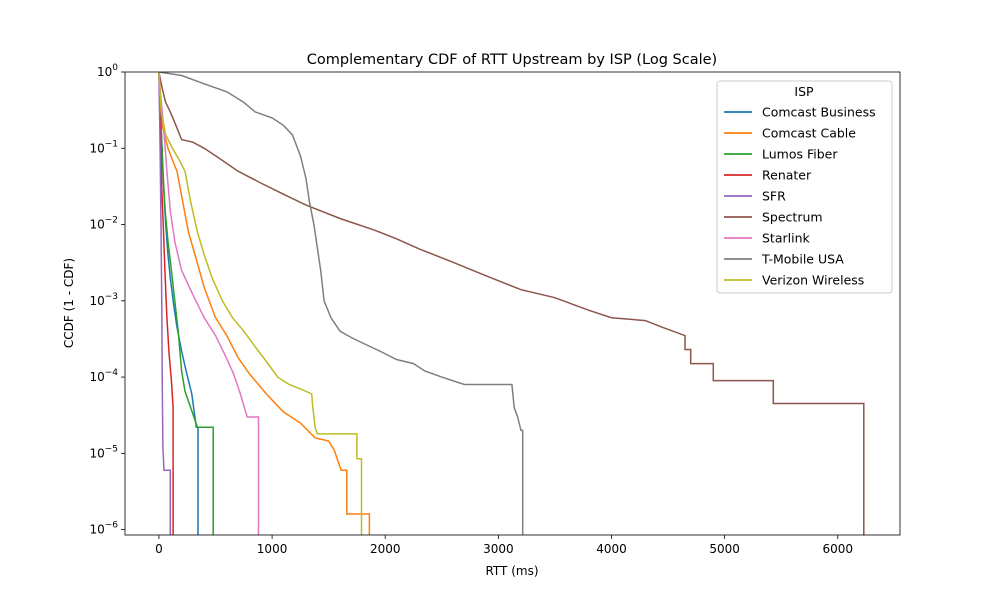 The image size is (1000, 600). I want to click on x-tick-label: 4000, so click(611, 549).